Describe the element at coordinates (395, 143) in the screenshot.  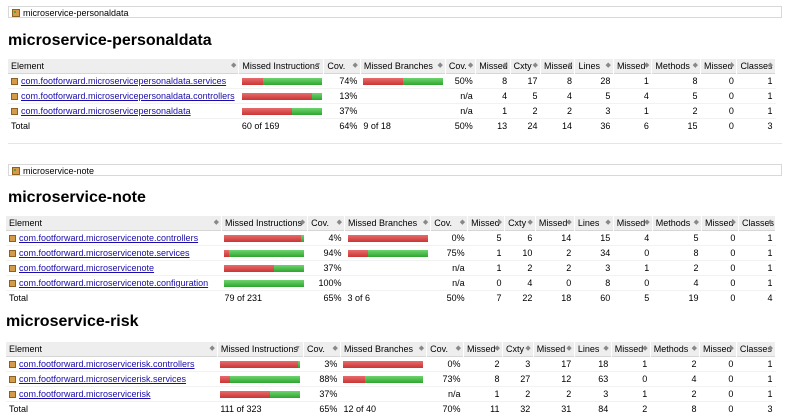
I see `separator` at that location.